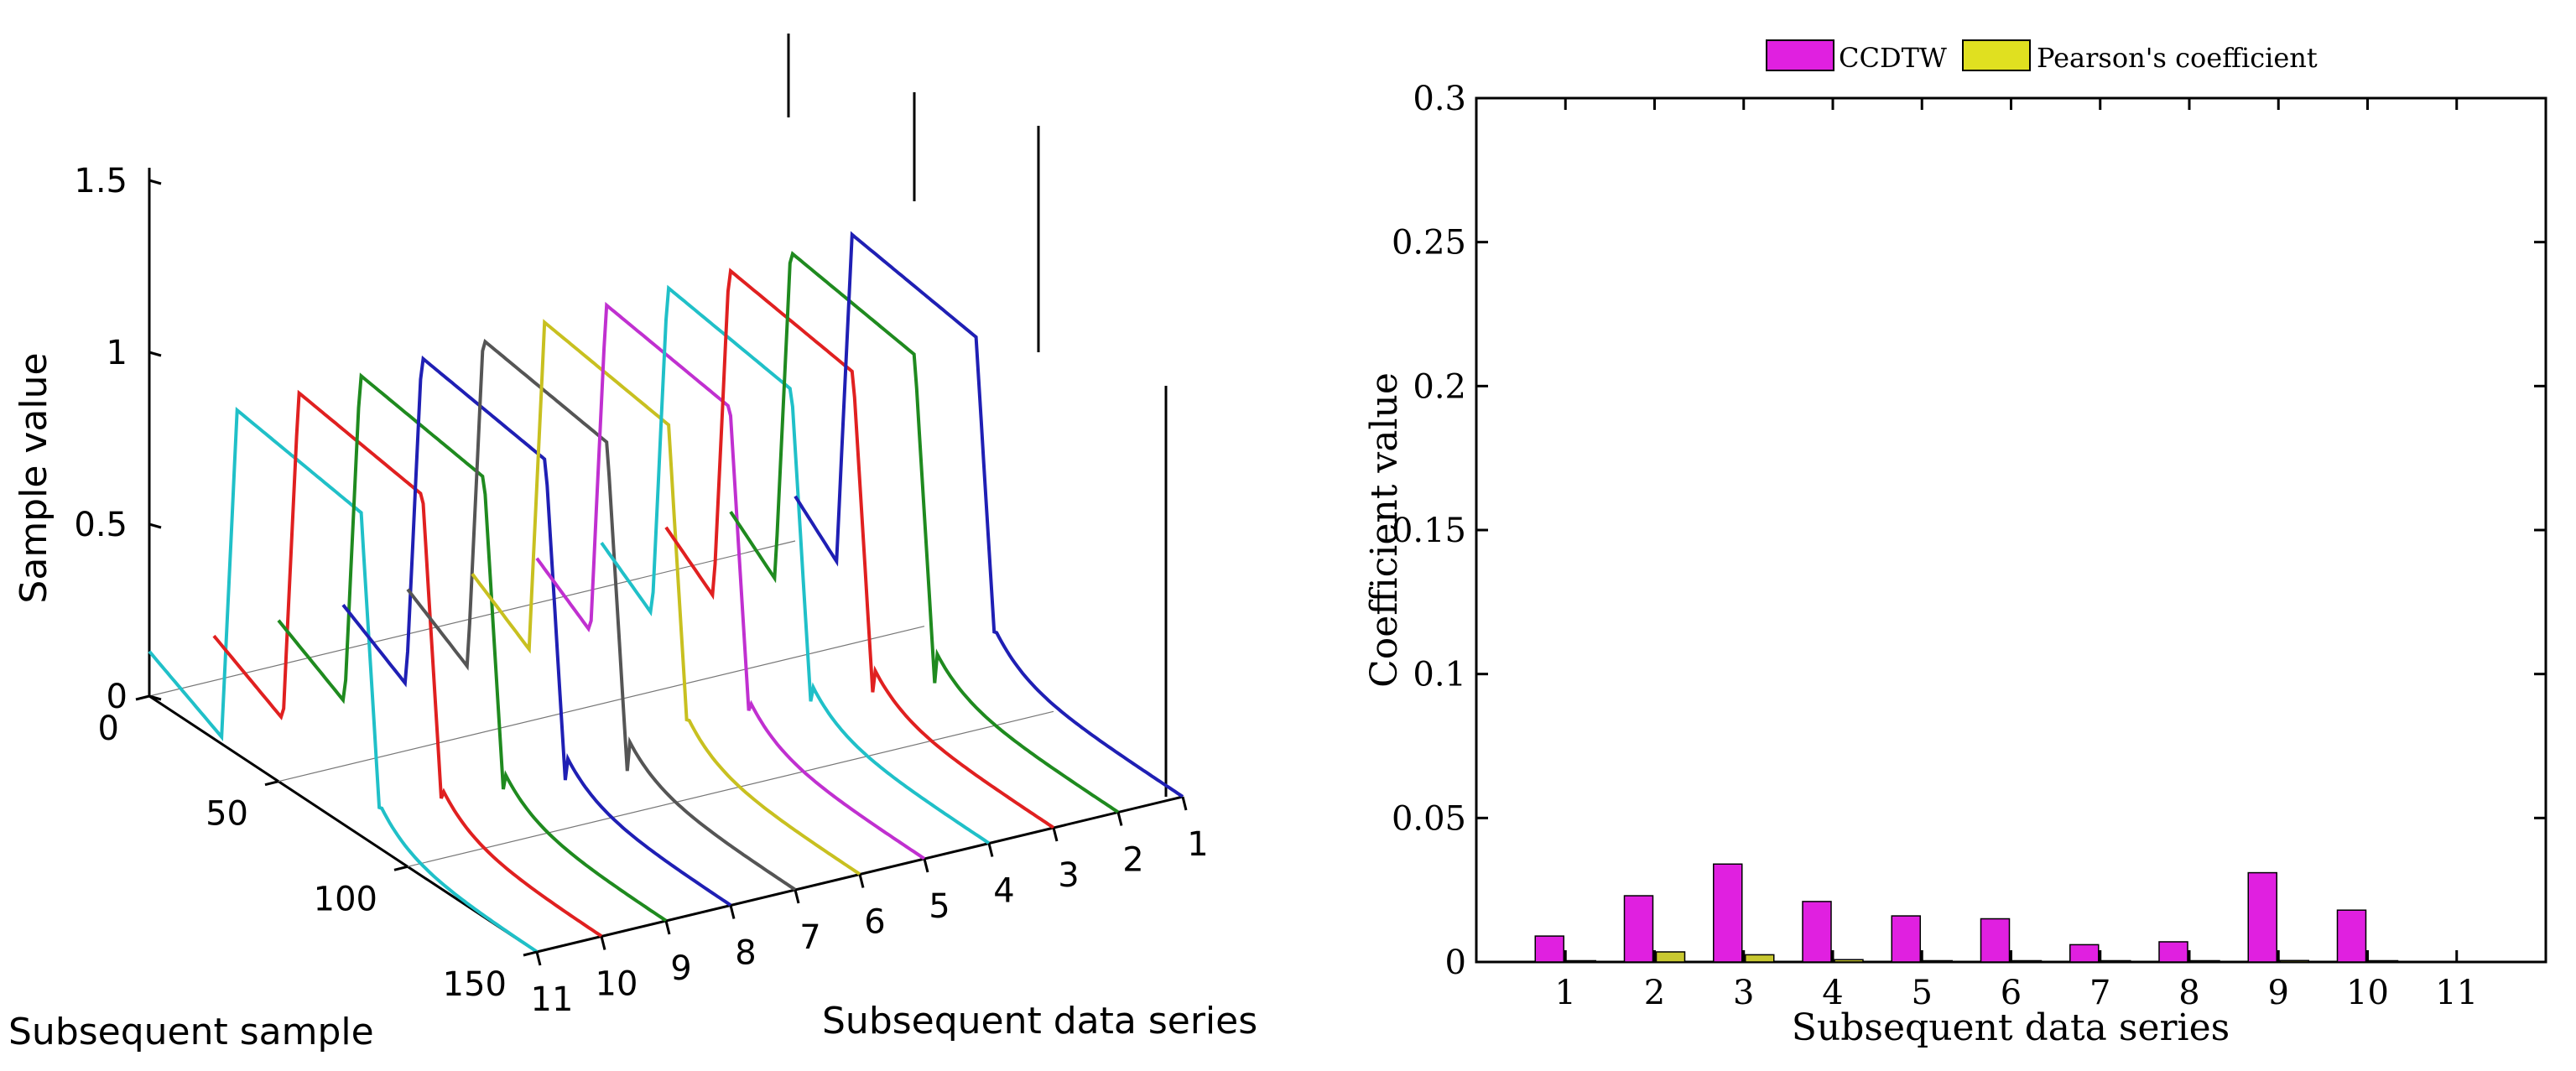 This screenshot has height=1071, width=2576. I want to click on x-tick-label: 150, so click(475, 984).